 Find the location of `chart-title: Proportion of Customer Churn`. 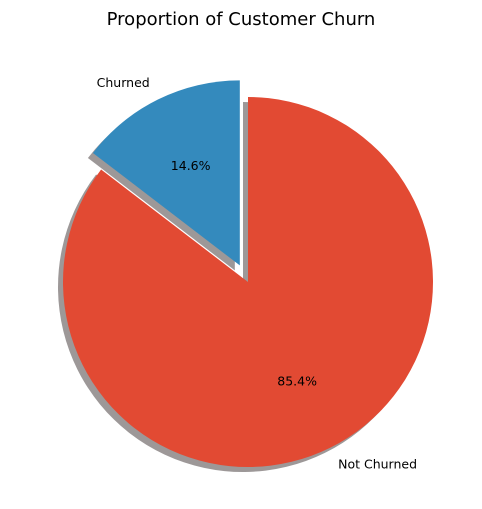

chart-title: Proportion of Customer Churn is located at coordinates (241, 19).